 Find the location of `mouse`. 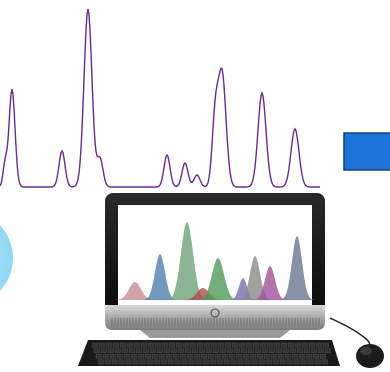

mouse is located at coordinates (370, 356).